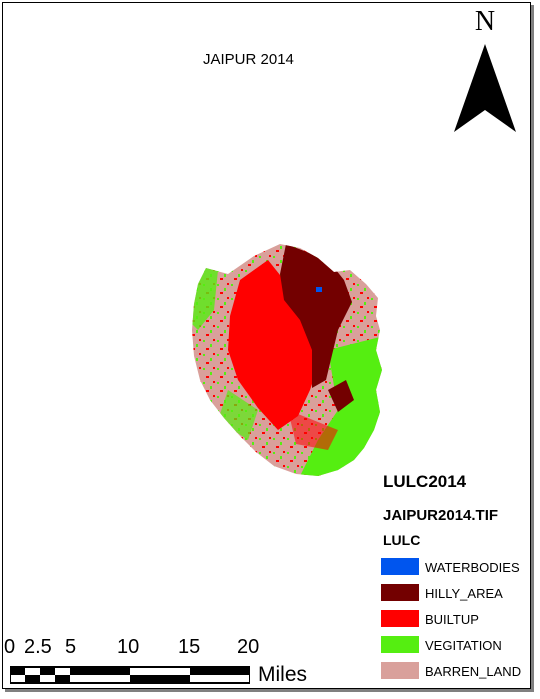 This screenshot has width=540, height=699. I want to click on legend-label-builtup: BUILTUP, so click(452, 619).